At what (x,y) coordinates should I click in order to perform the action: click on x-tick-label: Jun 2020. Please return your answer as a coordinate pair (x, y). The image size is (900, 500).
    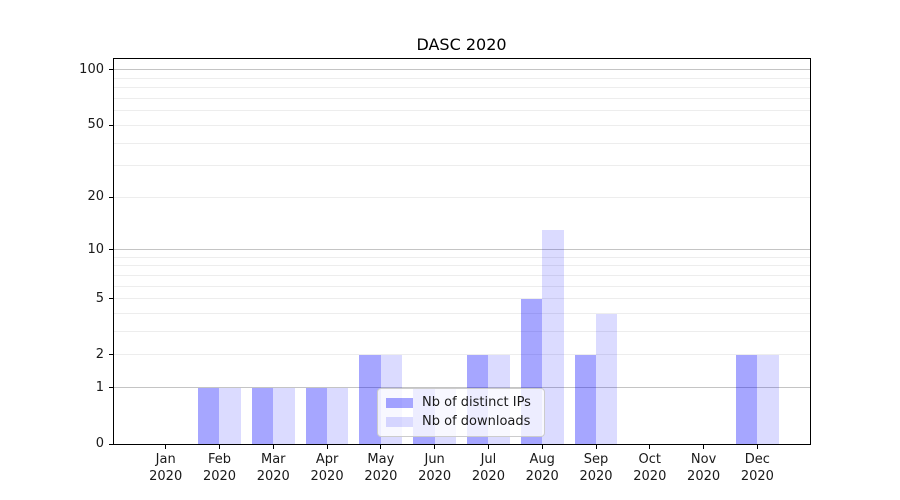
    Looking at the image, I should click on (435, 468).